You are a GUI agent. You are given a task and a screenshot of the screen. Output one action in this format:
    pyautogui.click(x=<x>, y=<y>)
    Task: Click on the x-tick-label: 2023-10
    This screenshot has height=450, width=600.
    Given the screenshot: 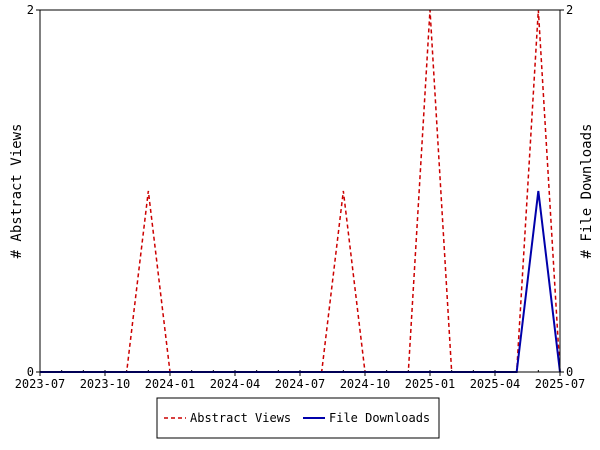 What is the action you would take?
    pyautogui.click(x=105, y=384)
    